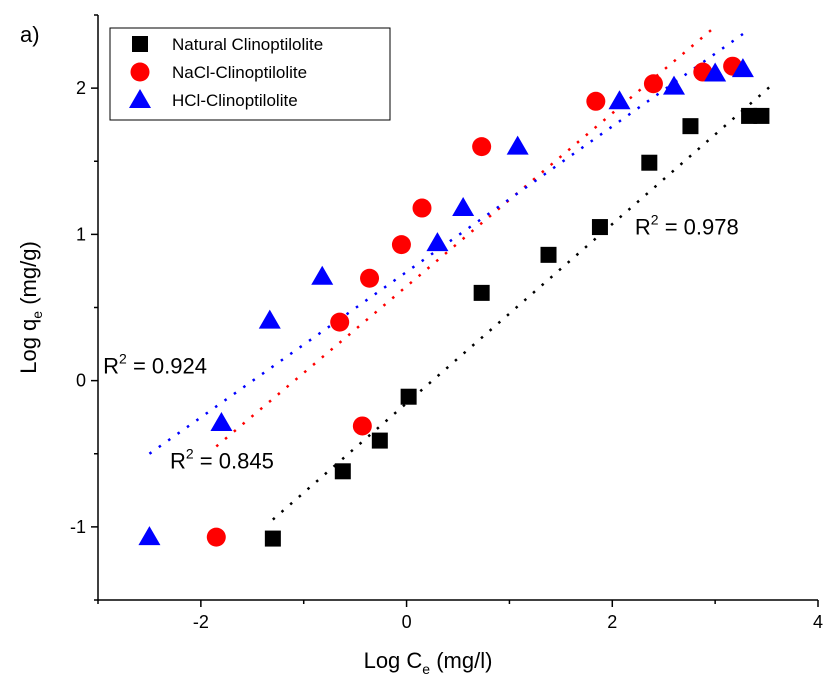 The height and width of the screenshot is (695, 825). What do you see at coordinates (81, 88) in the screenshot?
I see `y-tick-label: 2` at bounding box center [81, 88].